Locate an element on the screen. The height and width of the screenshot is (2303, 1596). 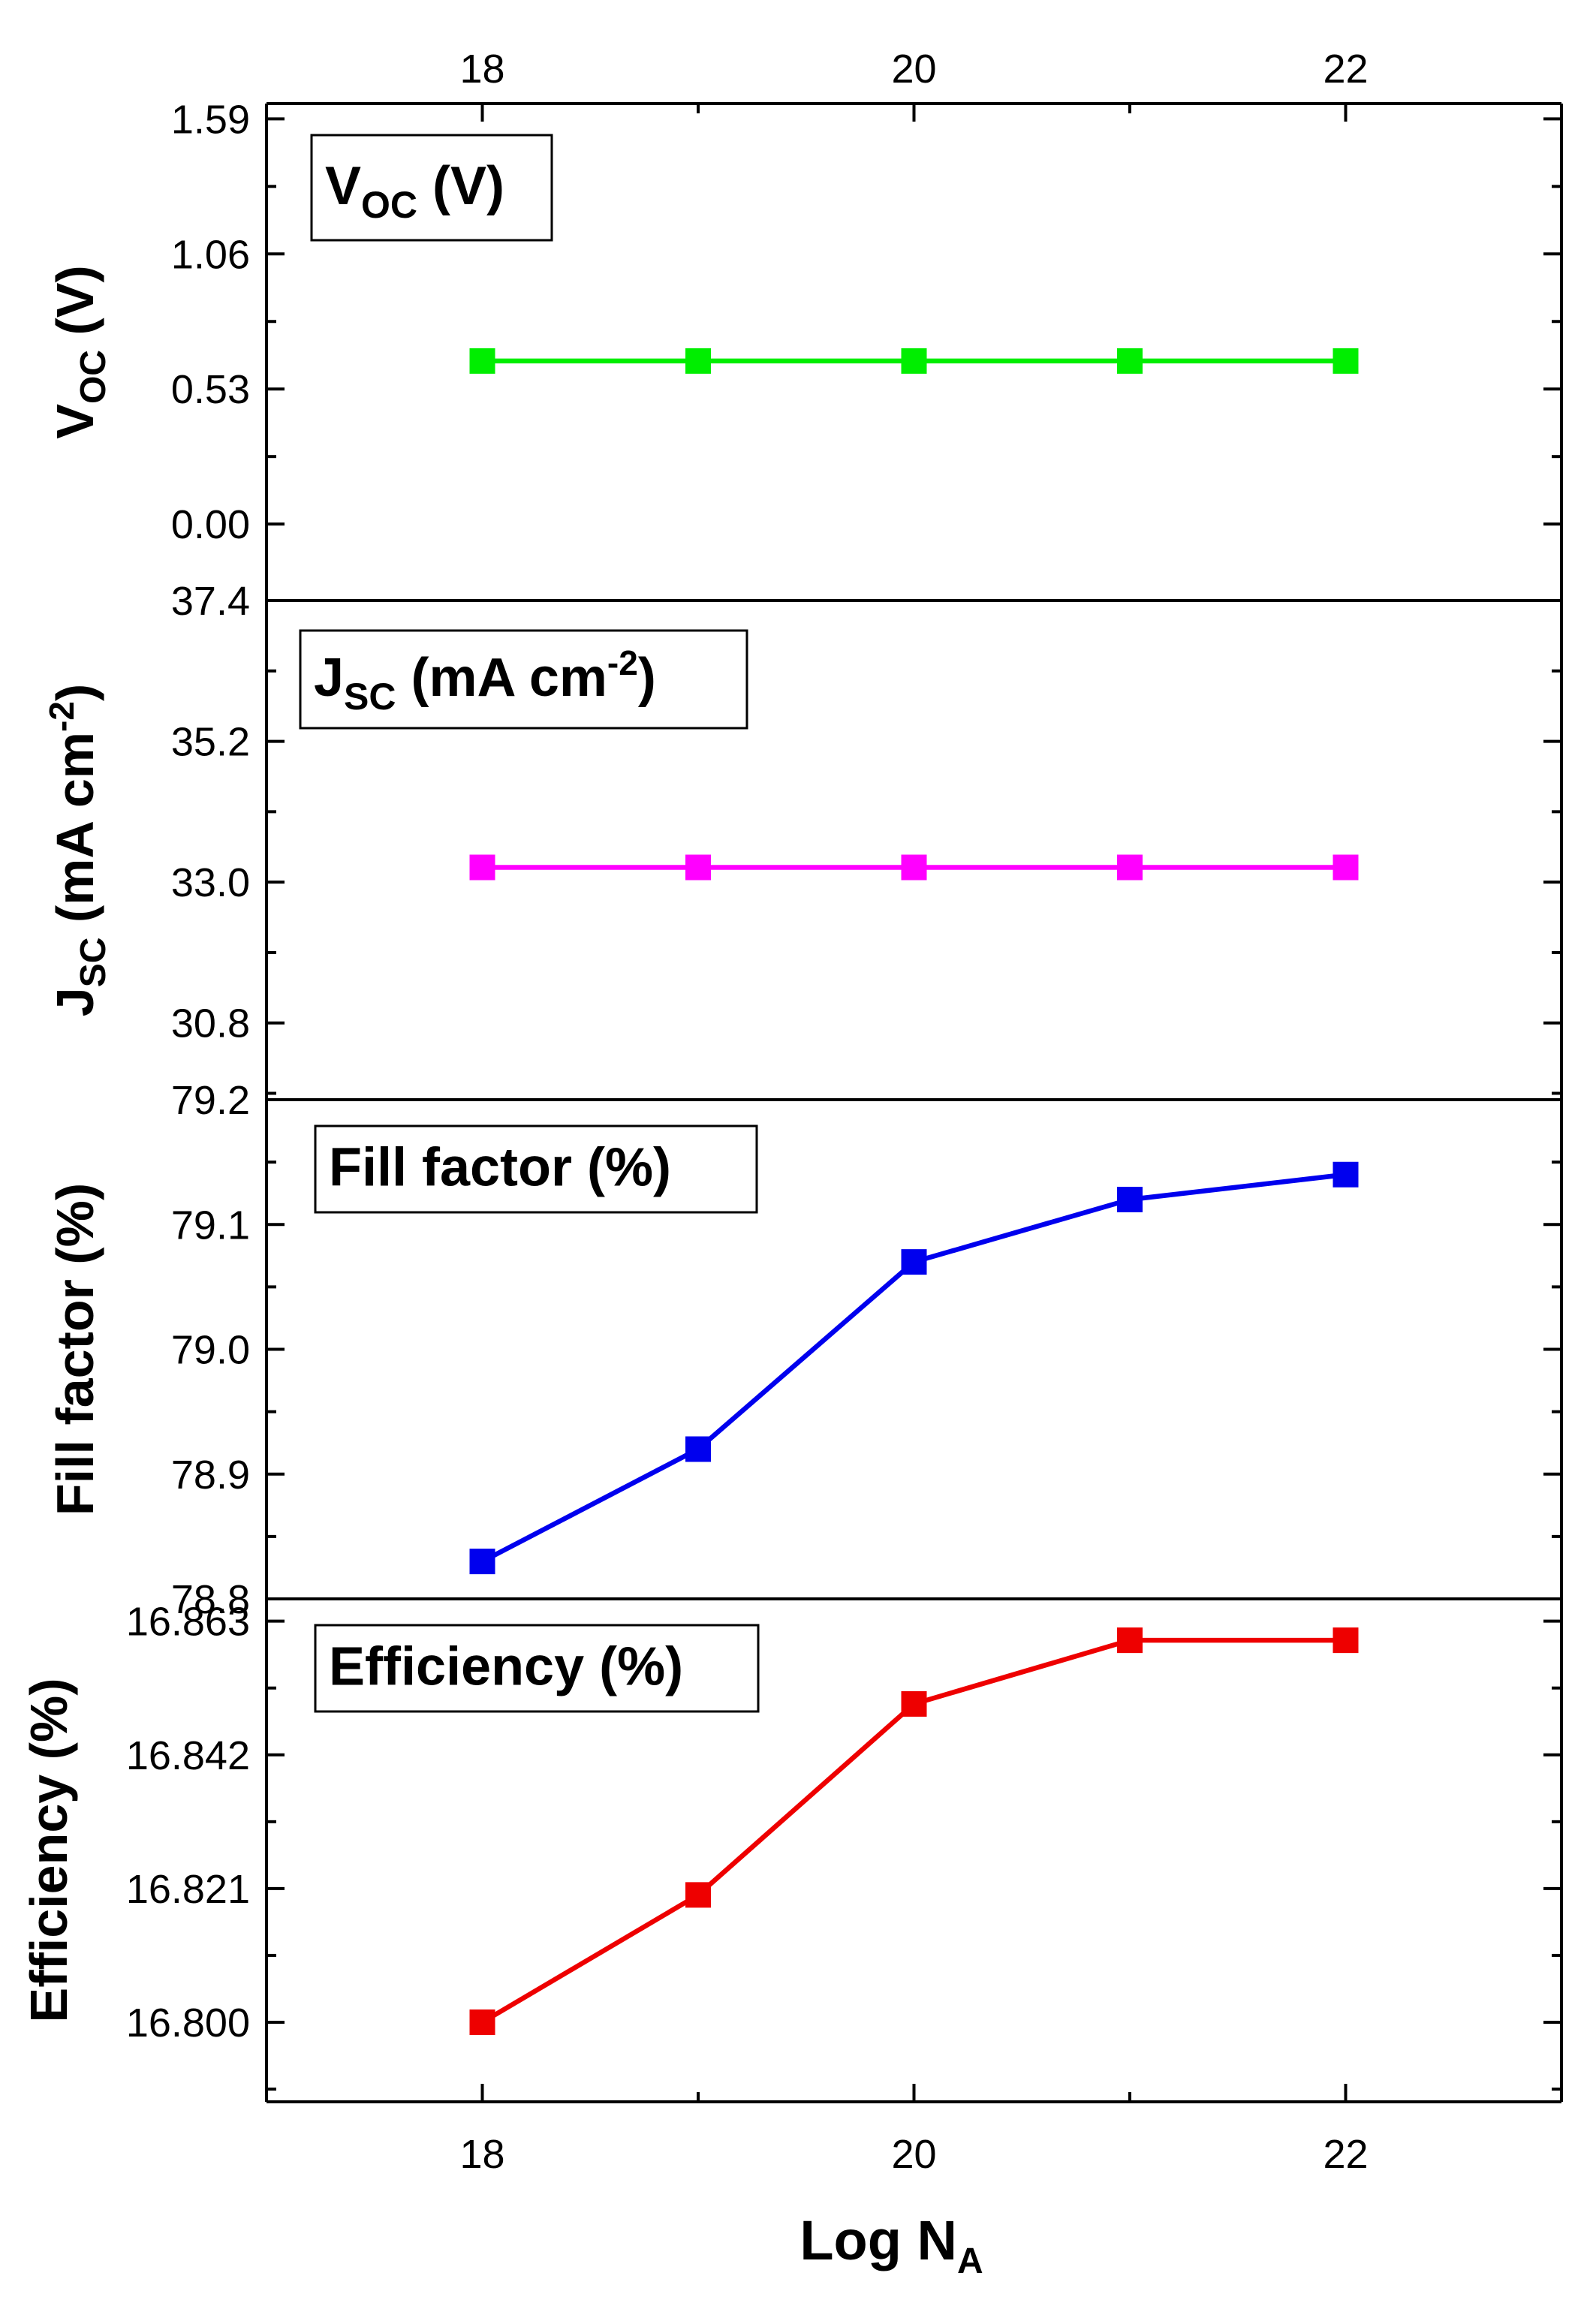
panel-label-tail: (mA cm is located at coordinates (501, 678).